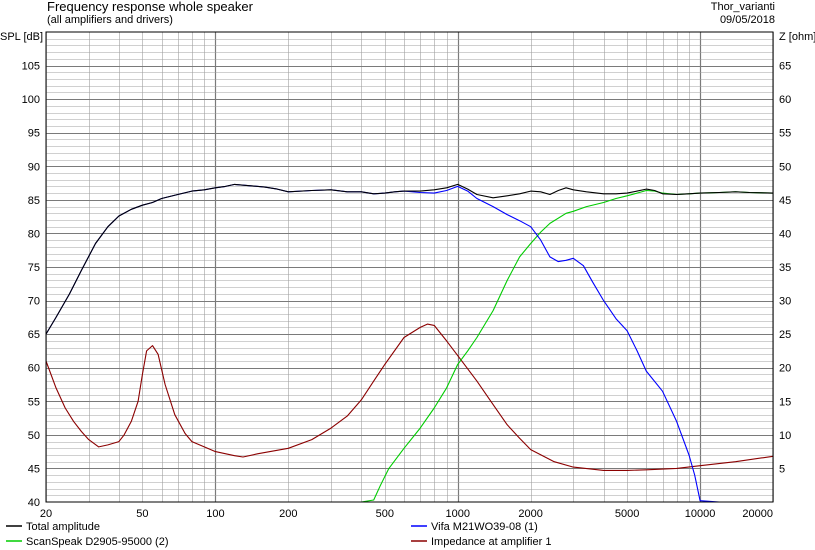 Image resolution: width=815 pixels, height=550 pixels. What do you see at coordinates (785, 268) in the screenshot?
I see `y2-tick-label: 35` at bounding box center [785, 268].